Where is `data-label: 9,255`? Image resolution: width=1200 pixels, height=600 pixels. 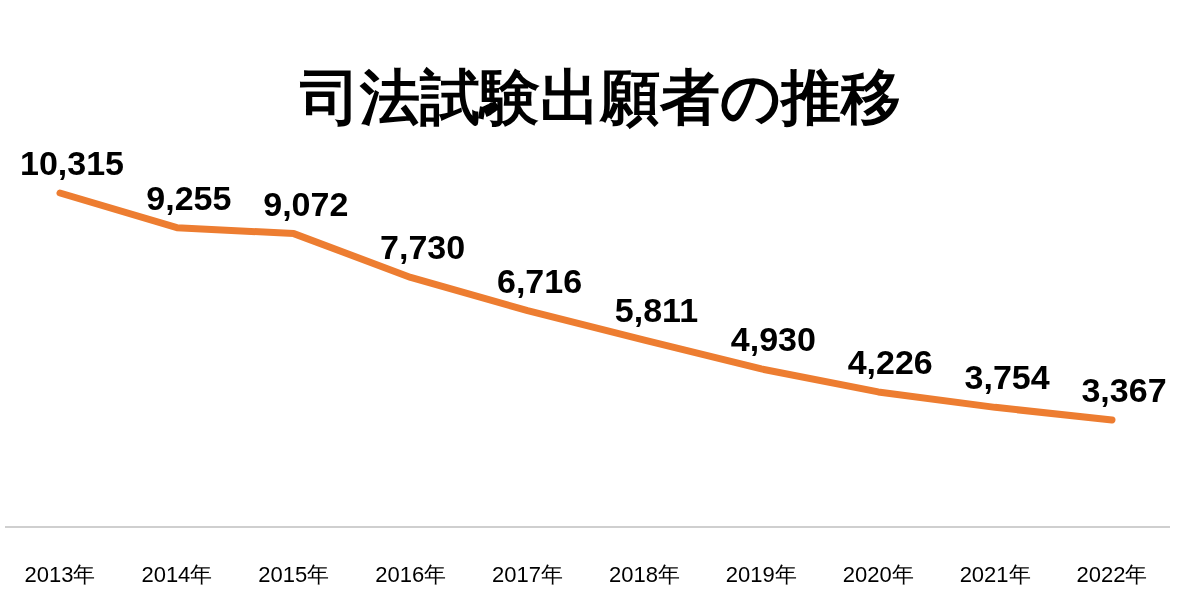 data-label: 9,255 is located at coordinates (189, 197).